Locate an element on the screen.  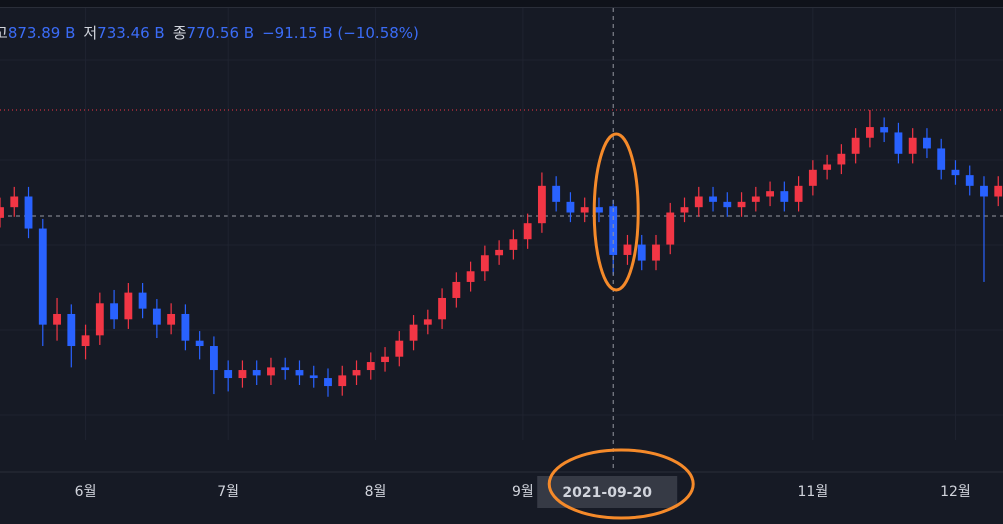
legend-value: 733.46 B is located at coordinates (131, 33).